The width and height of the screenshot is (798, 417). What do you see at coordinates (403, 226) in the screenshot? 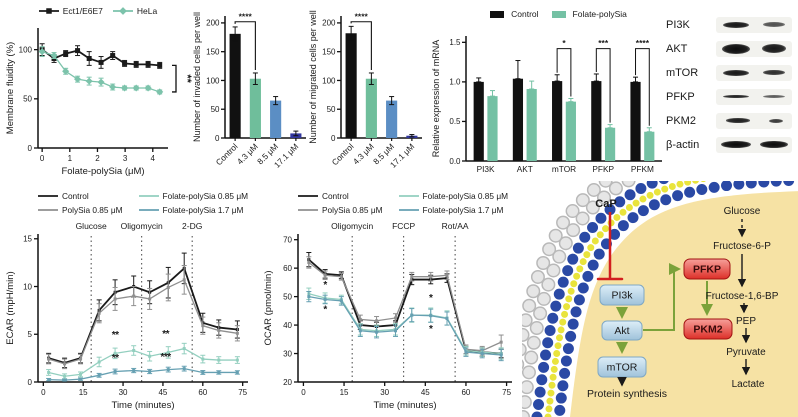
I see `event-label: FCCP` at bounding box center [403, 226].